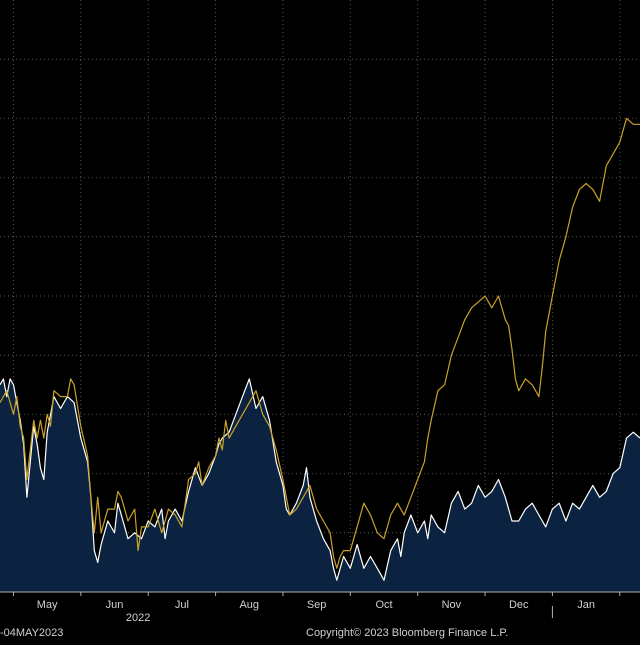 This screenshot has width=640, height=645. I want to click on x-tick-label: May, so click(47, 605).